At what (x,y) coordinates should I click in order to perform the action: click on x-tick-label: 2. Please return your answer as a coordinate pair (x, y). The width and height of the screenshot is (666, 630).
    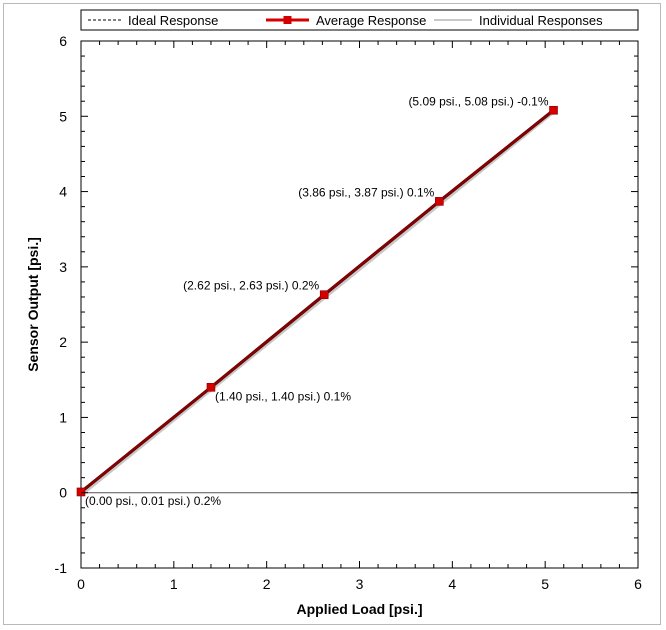
    Looking at the image, I should click on (267, 584).